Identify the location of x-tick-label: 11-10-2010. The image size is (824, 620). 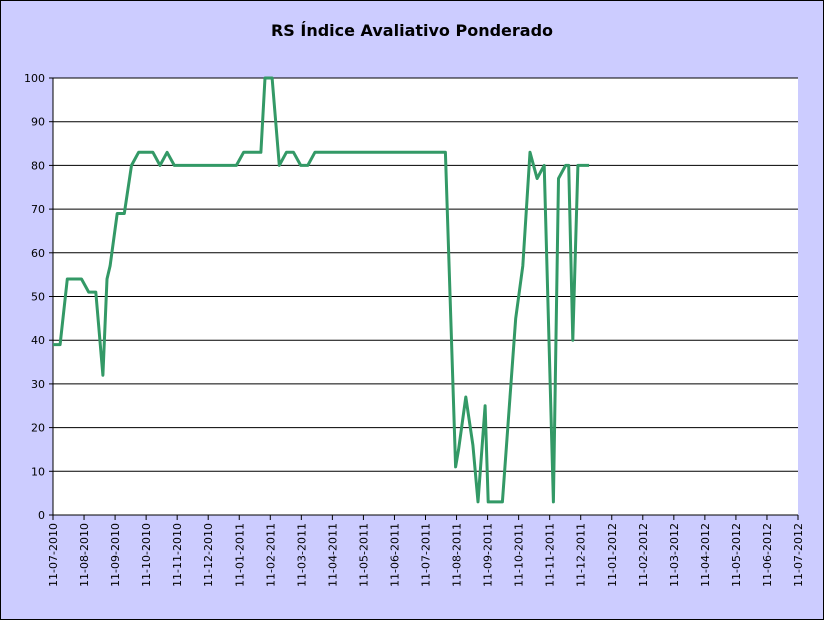
(146, 555).